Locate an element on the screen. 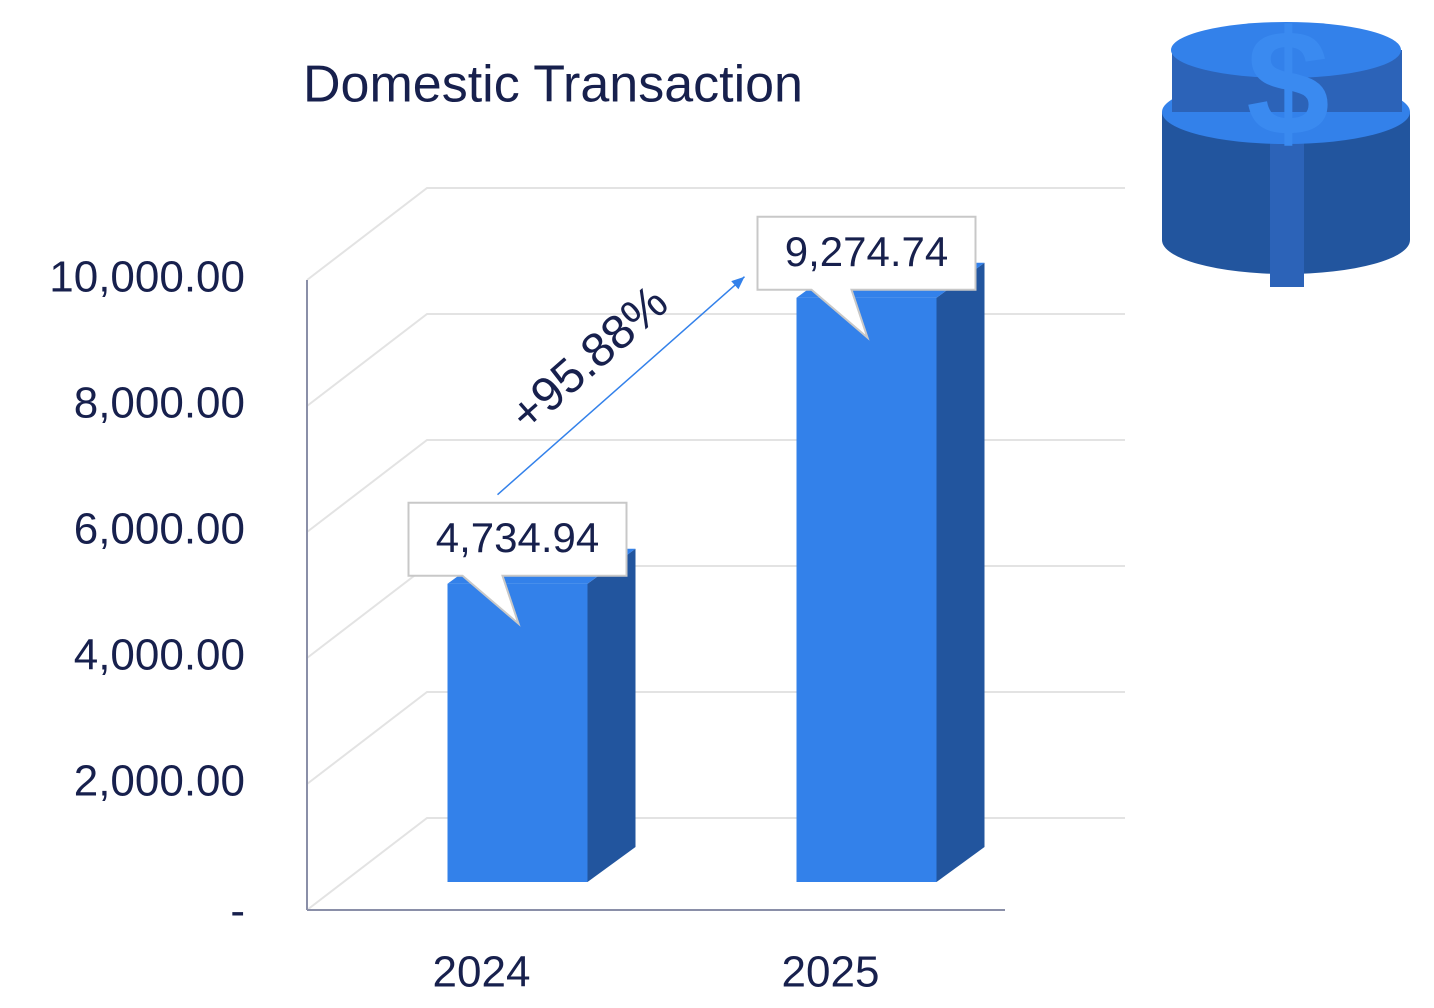 Image resolution: width=1434 pixels, height=1008 pixels. x-tick-label: 2025 is located at coordinates (831, 972).